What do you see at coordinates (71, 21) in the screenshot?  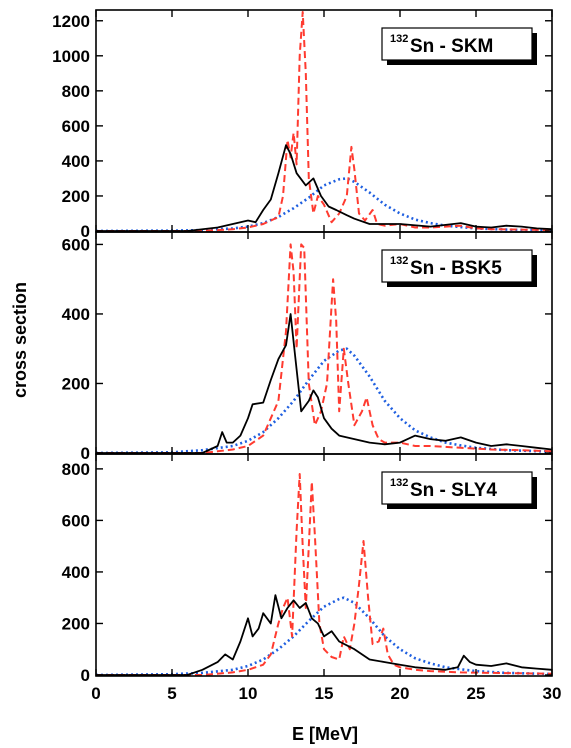 I see `y-tick-label: 1200` at bounding box center [71, 21].